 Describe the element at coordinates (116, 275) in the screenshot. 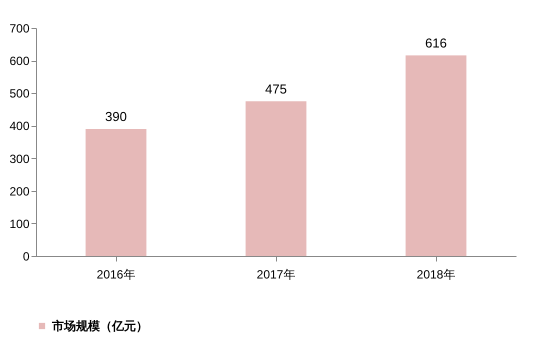

I see `x-tick-label: 2016年` at that location.